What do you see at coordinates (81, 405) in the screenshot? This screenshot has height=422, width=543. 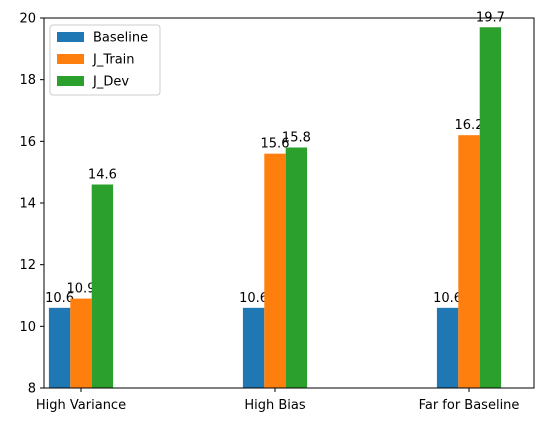 I see `x-tick-label: High Variance` at bounding box center [81, 405].